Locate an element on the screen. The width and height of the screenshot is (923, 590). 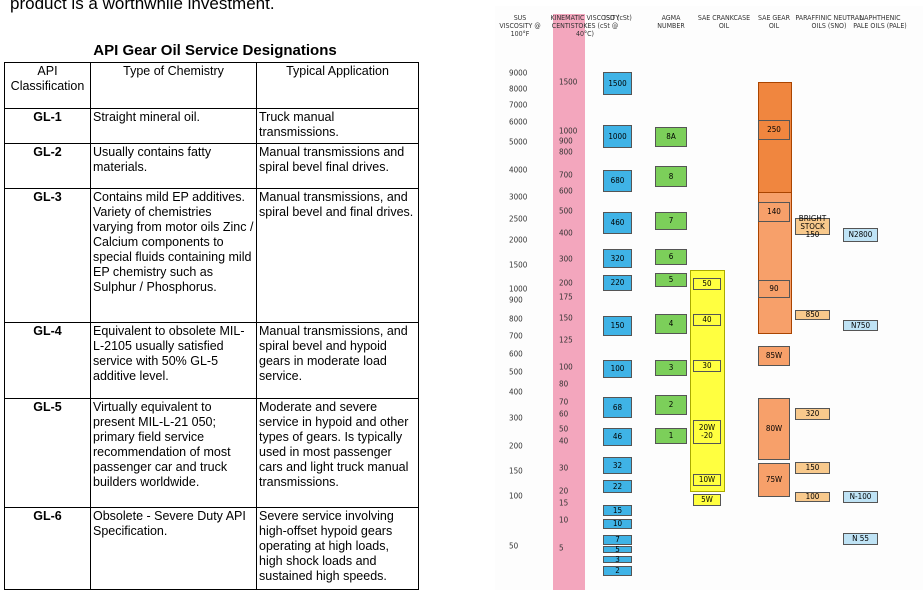
sus-label: 150 is located at coordinates (516, 471).